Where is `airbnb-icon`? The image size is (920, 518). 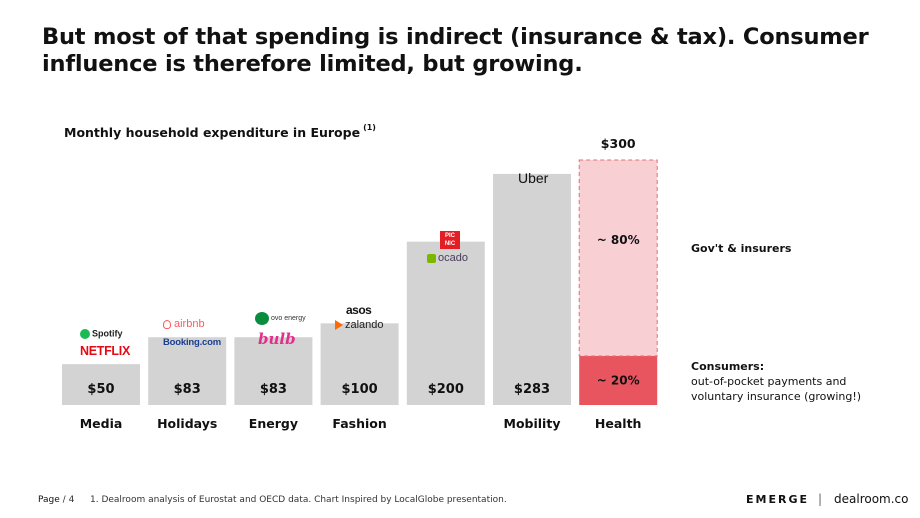 airbnb-icon is located at coordinates (167, 324).